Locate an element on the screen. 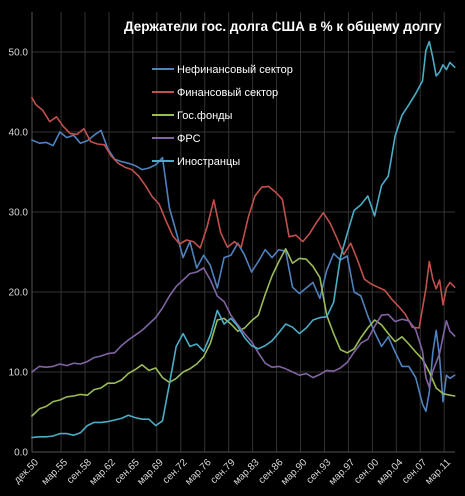 The height and width of the screenshot is (496, 465). x-tick-label: дек.50 is located at coordinates (26, 471).